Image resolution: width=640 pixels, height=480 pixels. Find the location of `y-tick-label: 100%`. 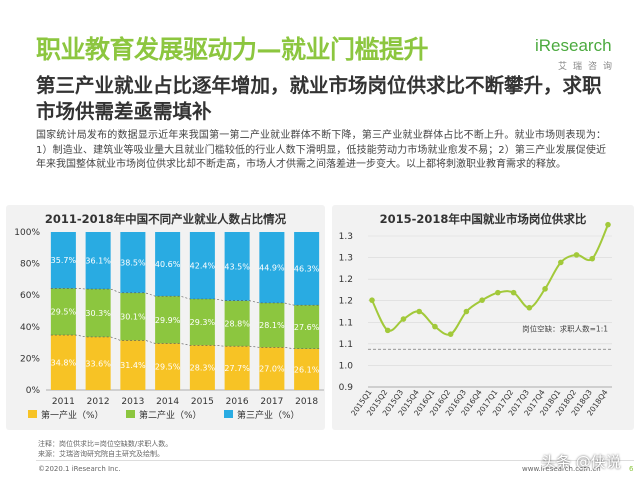

y-tick-label: 100% is located at coordinates (27, 233).